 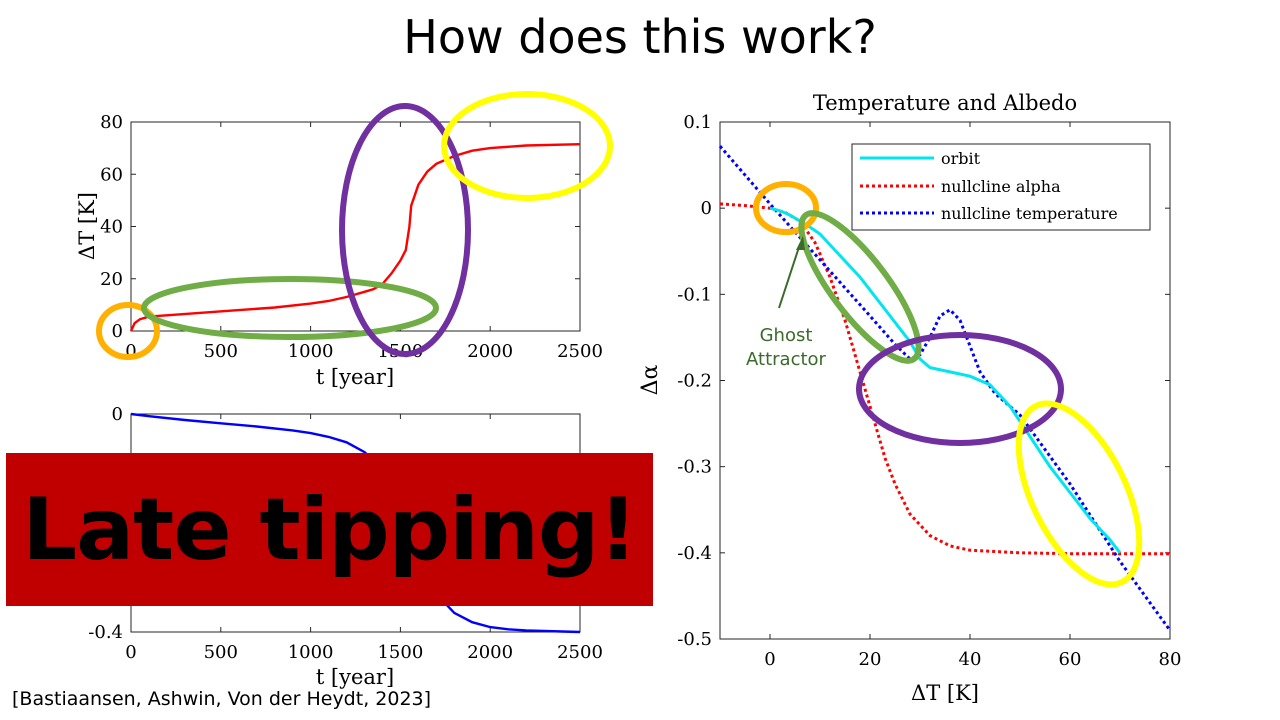 What do you see at coordinates (355, 377) in the screenshot?
I see `chart1-xlabel: t [year]` at bounding box center [355, 377].